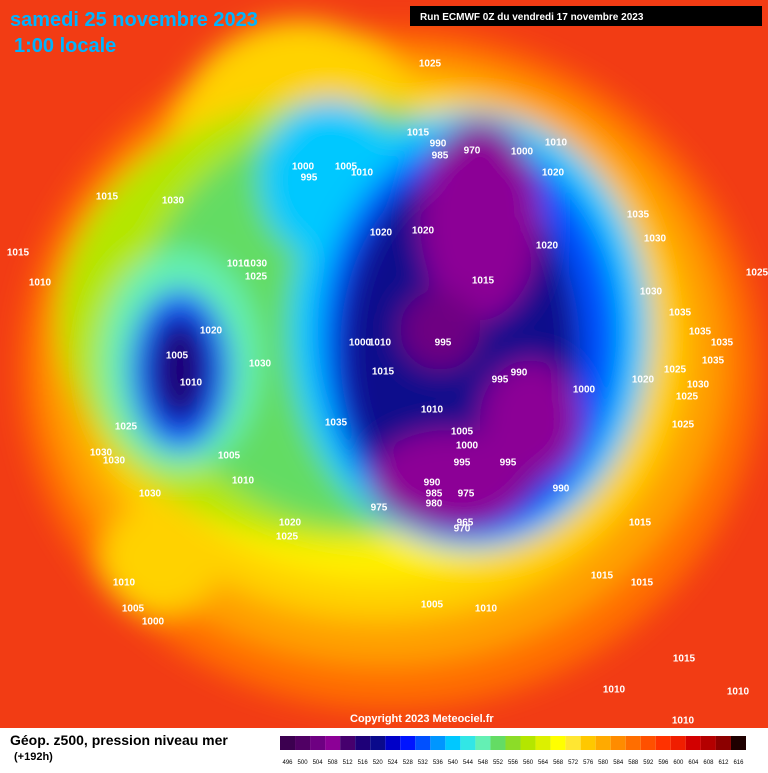 This screenshot has height=773, width=768. What do you see at coordinates (465, 523) in the screenshot?
I see `isobar-label: 965` at bounding box center [465, 523].